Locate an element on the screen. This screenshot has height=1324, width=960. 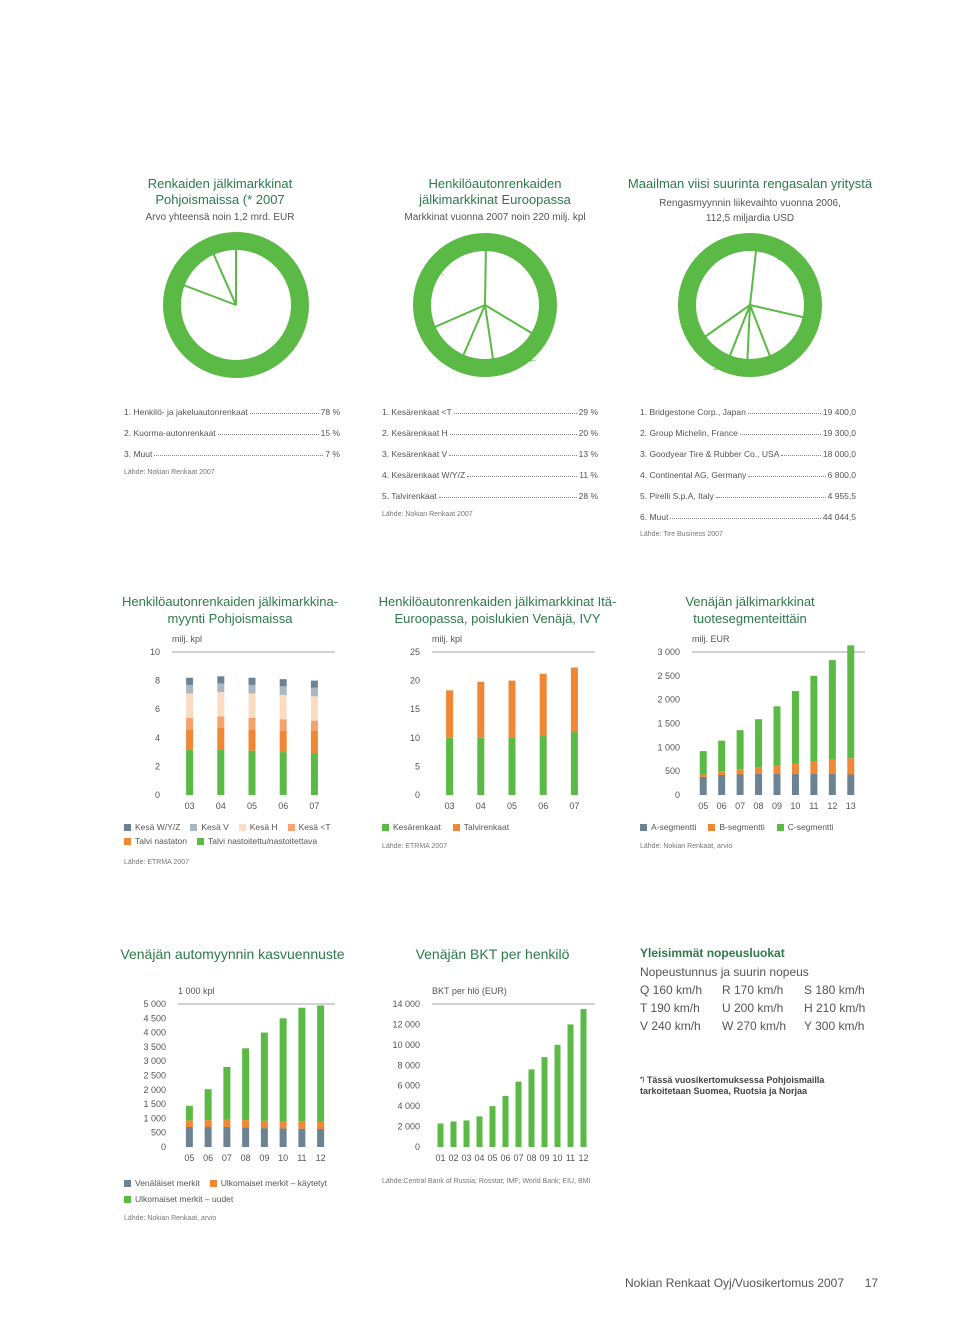
legend-row: 4. Continental AG, Germany 6 800,0 is located at coordinates (748, 475).